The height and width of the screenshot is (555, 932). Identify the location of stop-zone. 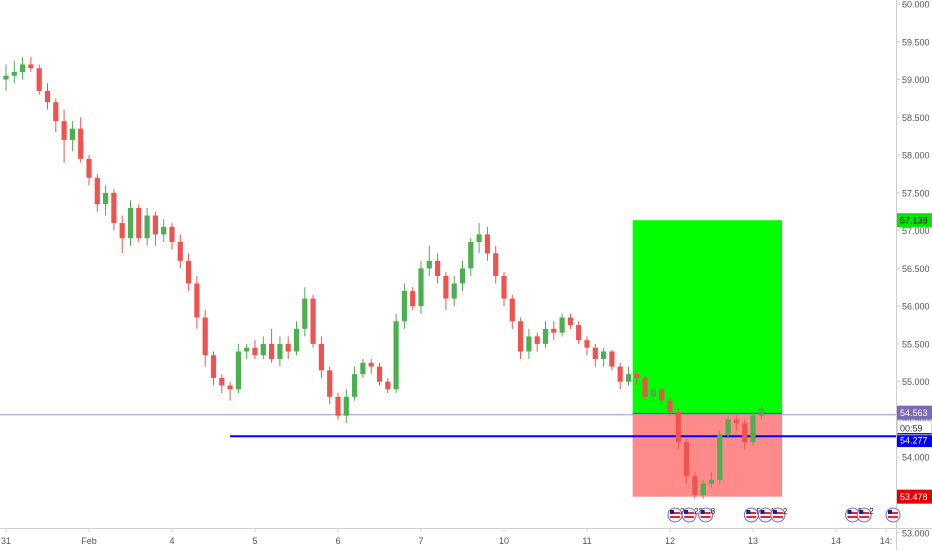
(707, 455).